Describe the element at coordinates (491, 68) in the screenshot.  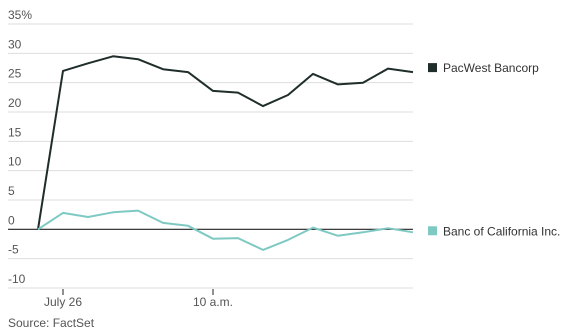
I see `legend-label: PacWest Bancorp` at that location.